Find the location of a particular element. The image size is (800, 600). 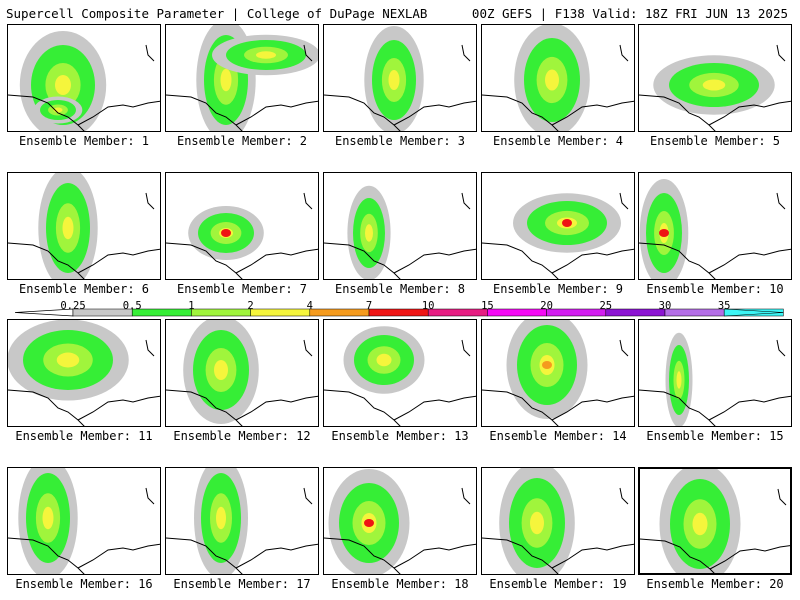

member-number: 18 is located at coordinates (461, 584).